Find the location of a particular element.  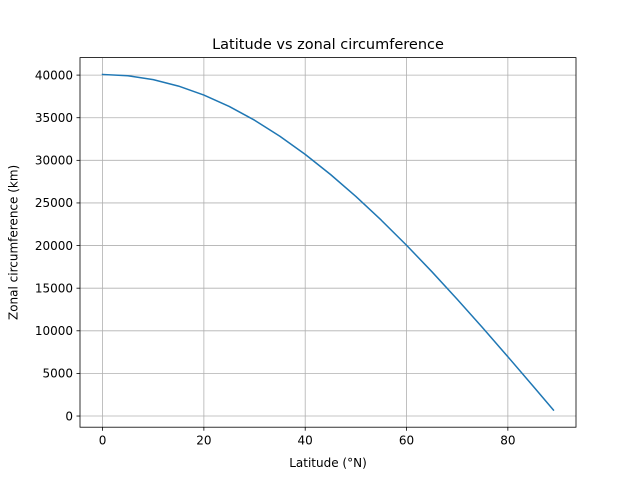

y-tick-label: 15000 is located at coordinates (54, 288).